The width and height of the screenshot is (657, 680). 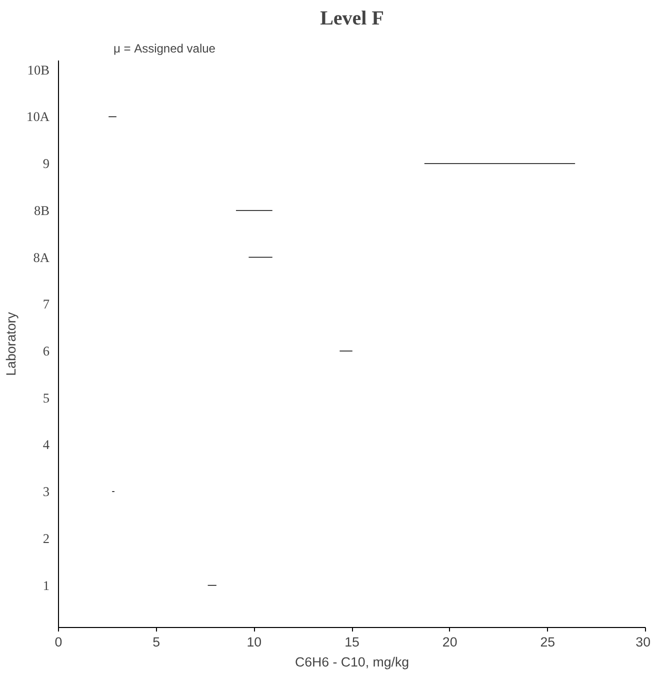 What do you see at coordinates (352, 642) in the screenshot?
I see `x-tick-label: 15` at bounding box center [352, 642].